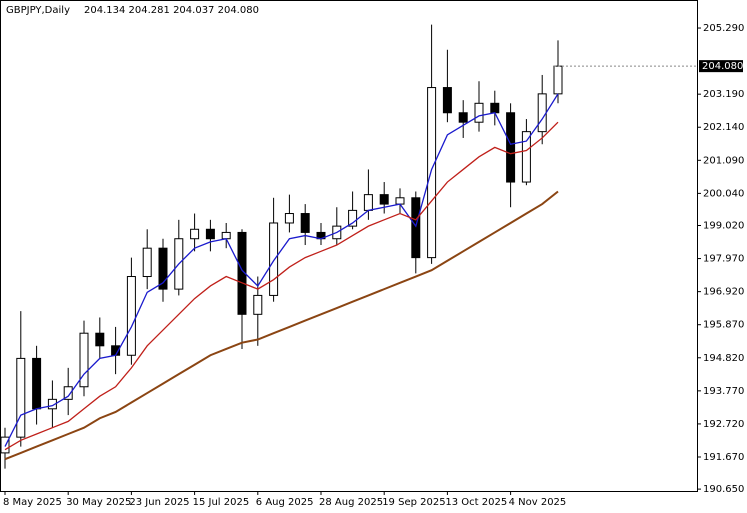 Image resolution: width=747 pixels, height=513 pixels. What do you see at coordinates (32, 502) in the screenshot?
I see `x-tick-label: 8 May 2025` at bounding box center [32, 502].